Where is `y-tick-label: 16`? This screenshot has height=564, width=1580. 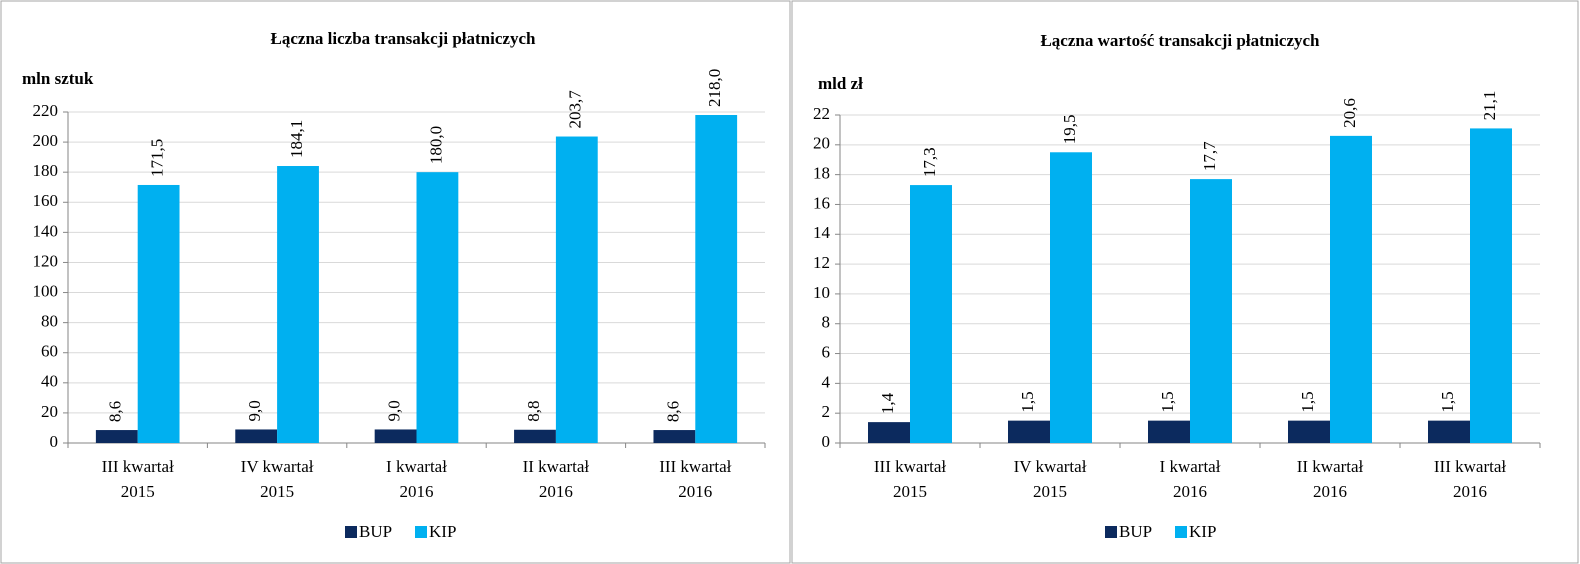 y-tick-label: 16 is located at coordinates (821, 202).